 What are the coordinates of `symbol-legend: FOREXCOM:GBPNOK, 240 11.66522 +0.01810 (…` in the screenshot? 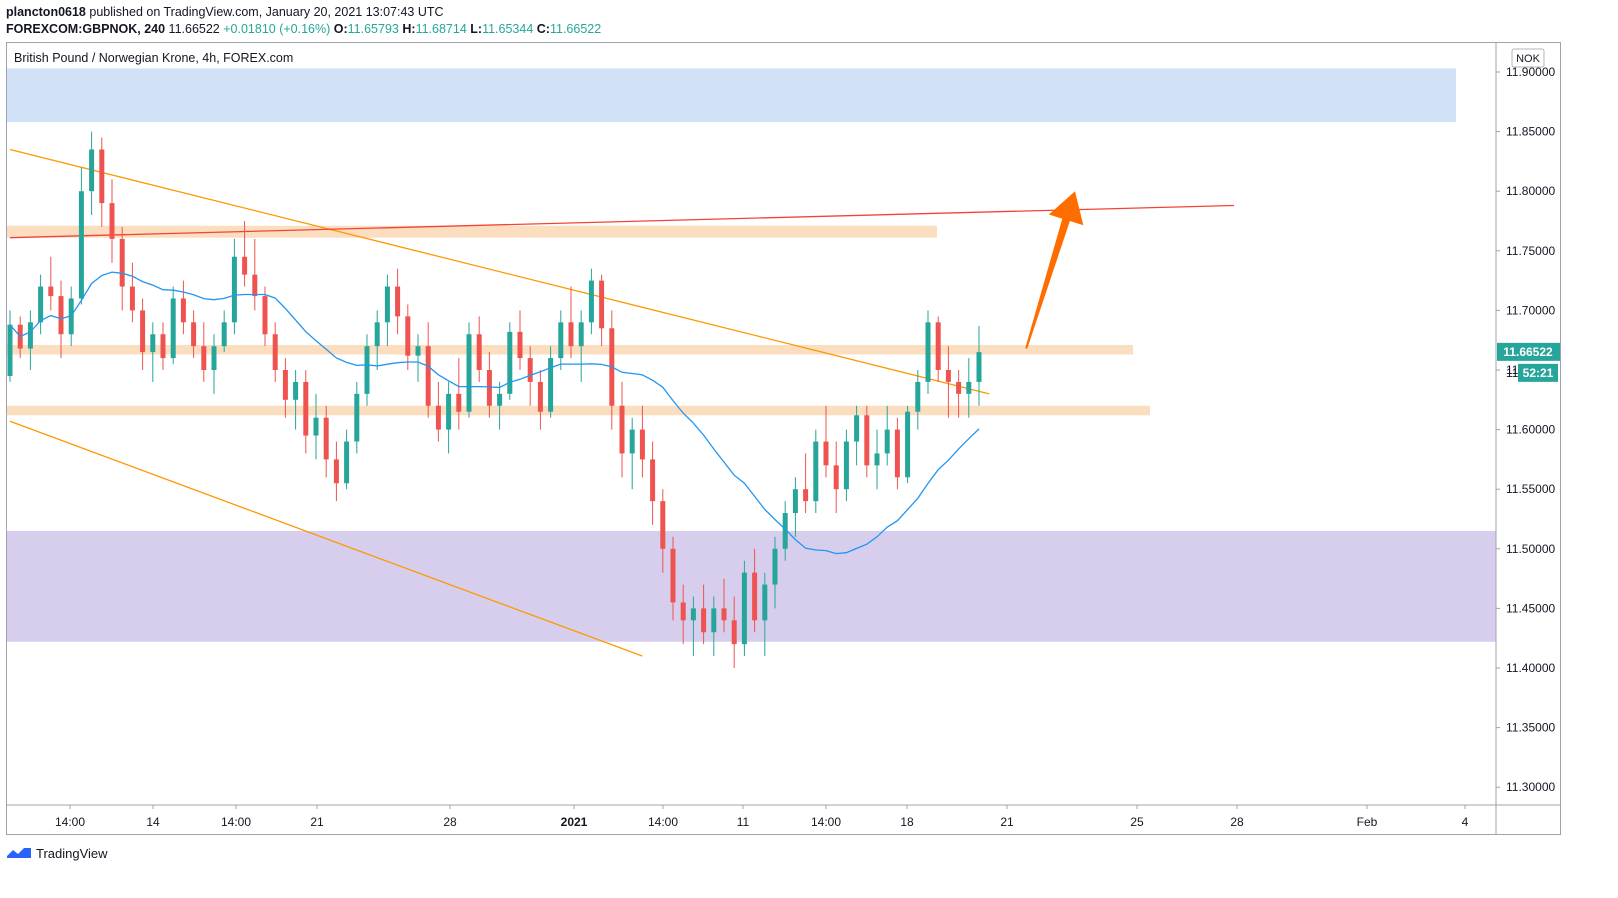 It's located at (303, 29).